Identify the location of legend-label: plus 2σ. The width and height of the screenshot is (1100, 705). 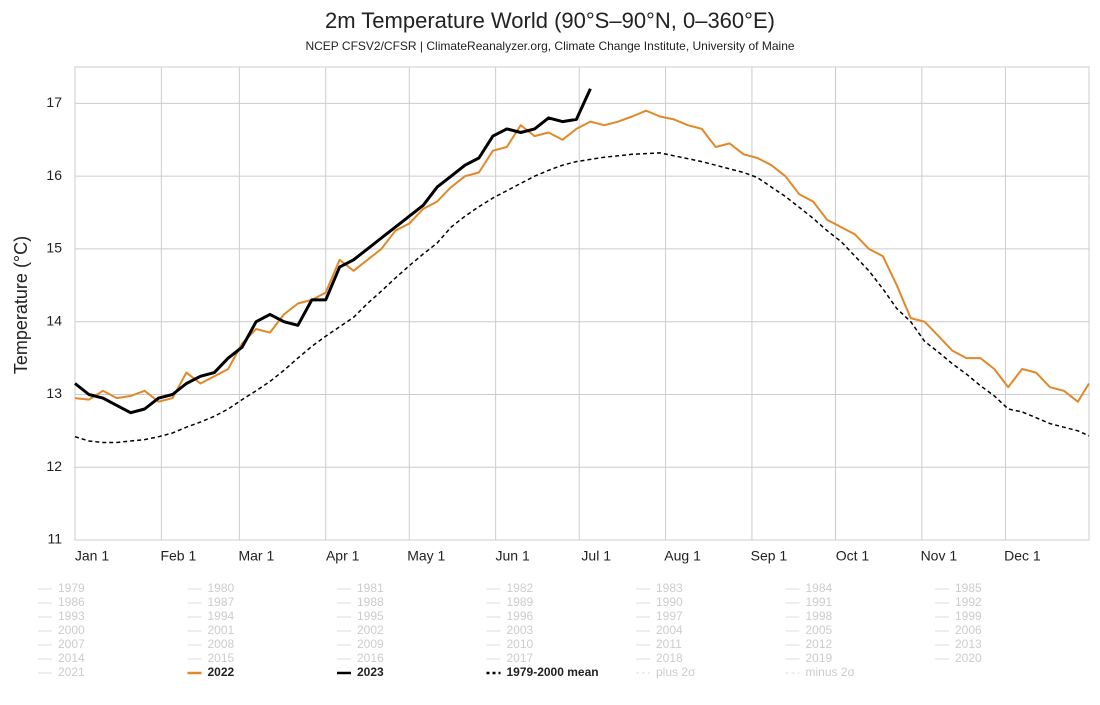
(676, 672).